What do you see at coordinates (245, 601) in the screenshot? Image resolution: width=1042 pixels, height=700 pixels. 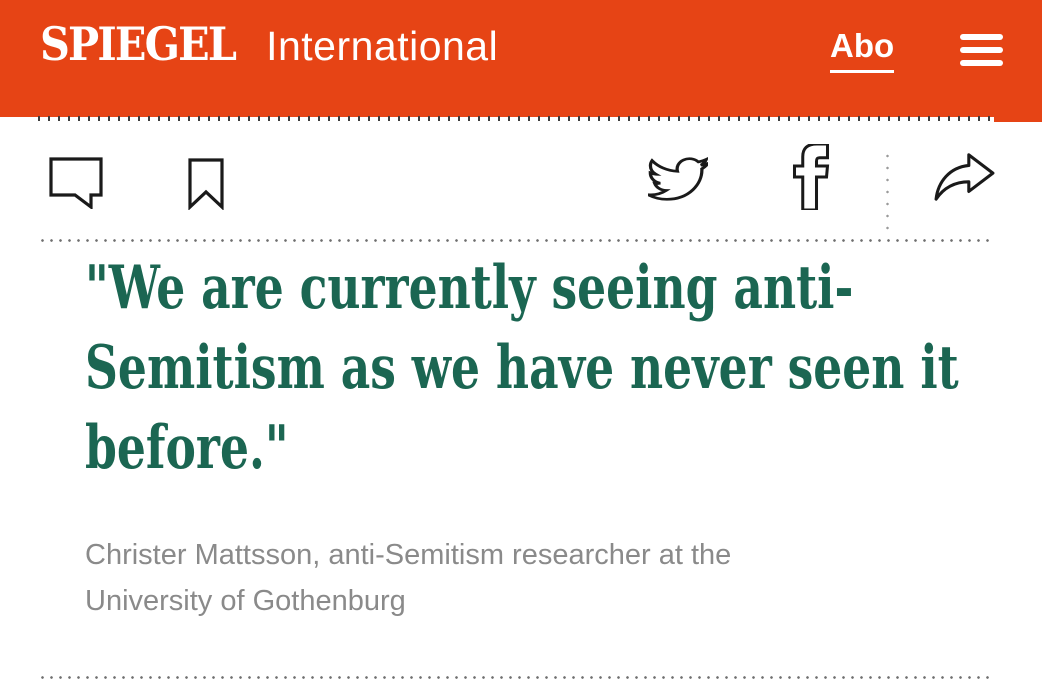 I see `attribution-line: University of Gothenburg` at bounding box center [245, 601].